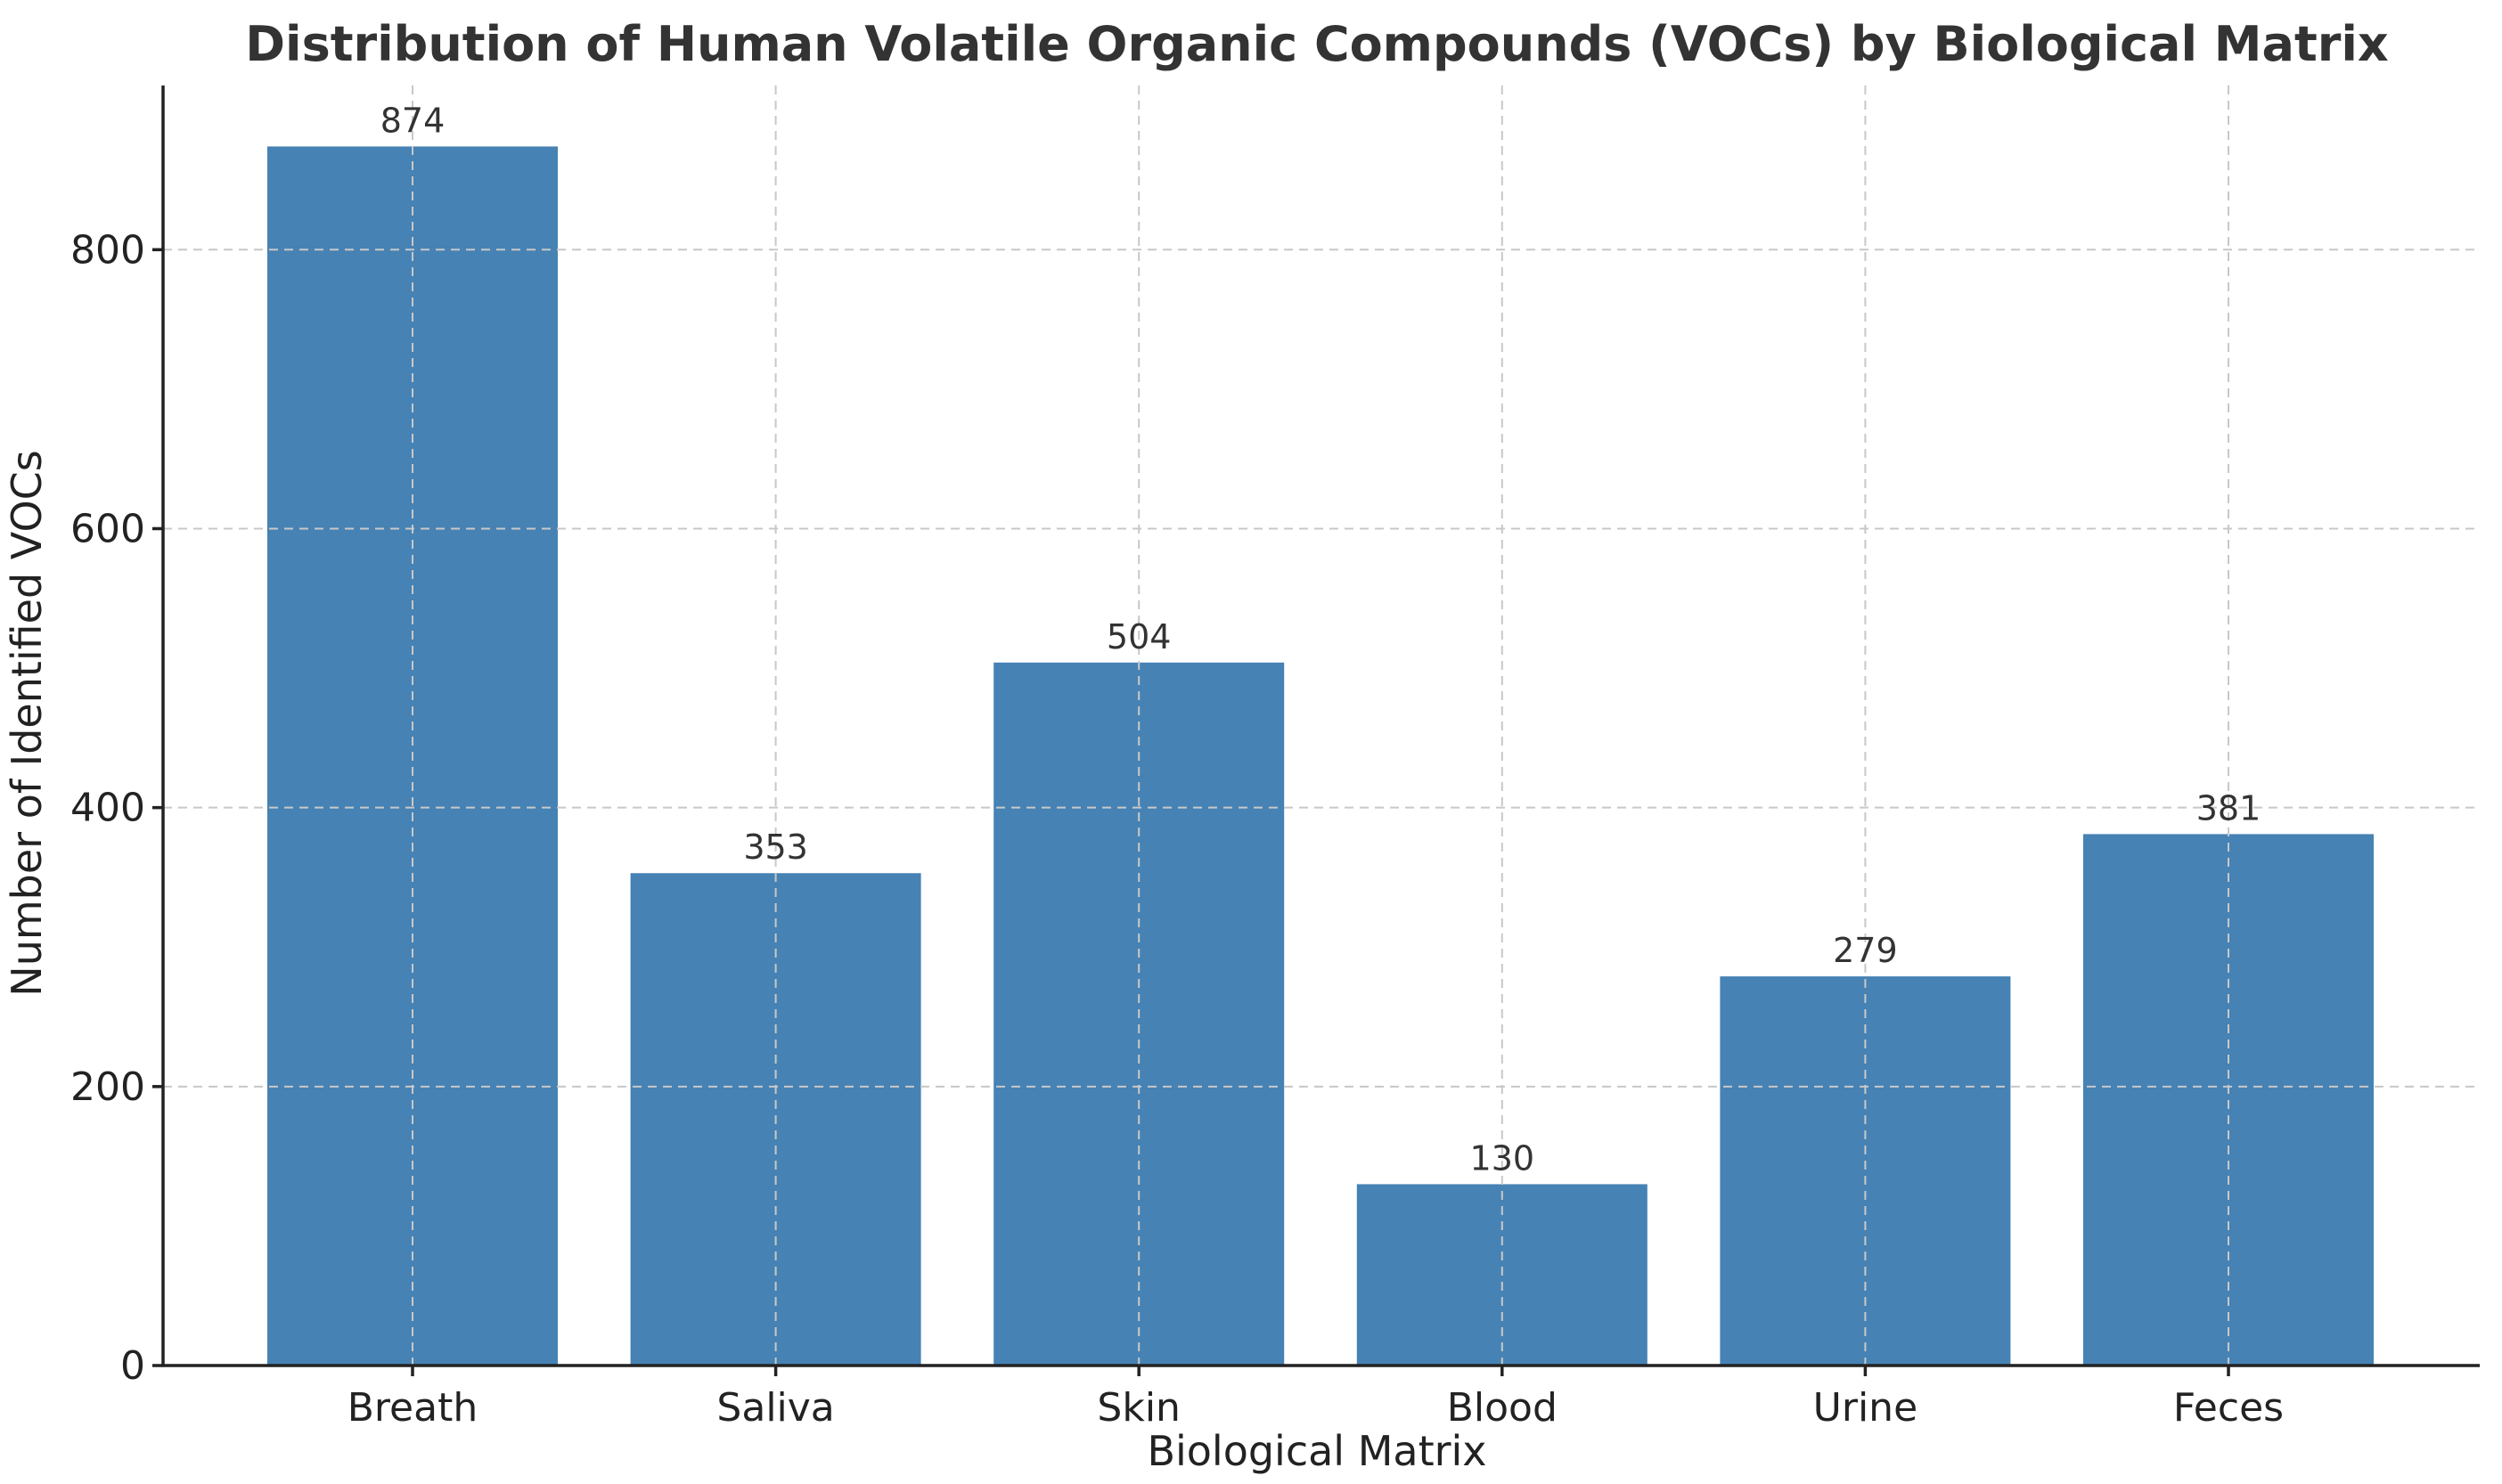 The image size is (2502, 1484). Describe the element at coordinates (2228, 808) in the screenshot. I see `data-label-feces: 381` at that location.